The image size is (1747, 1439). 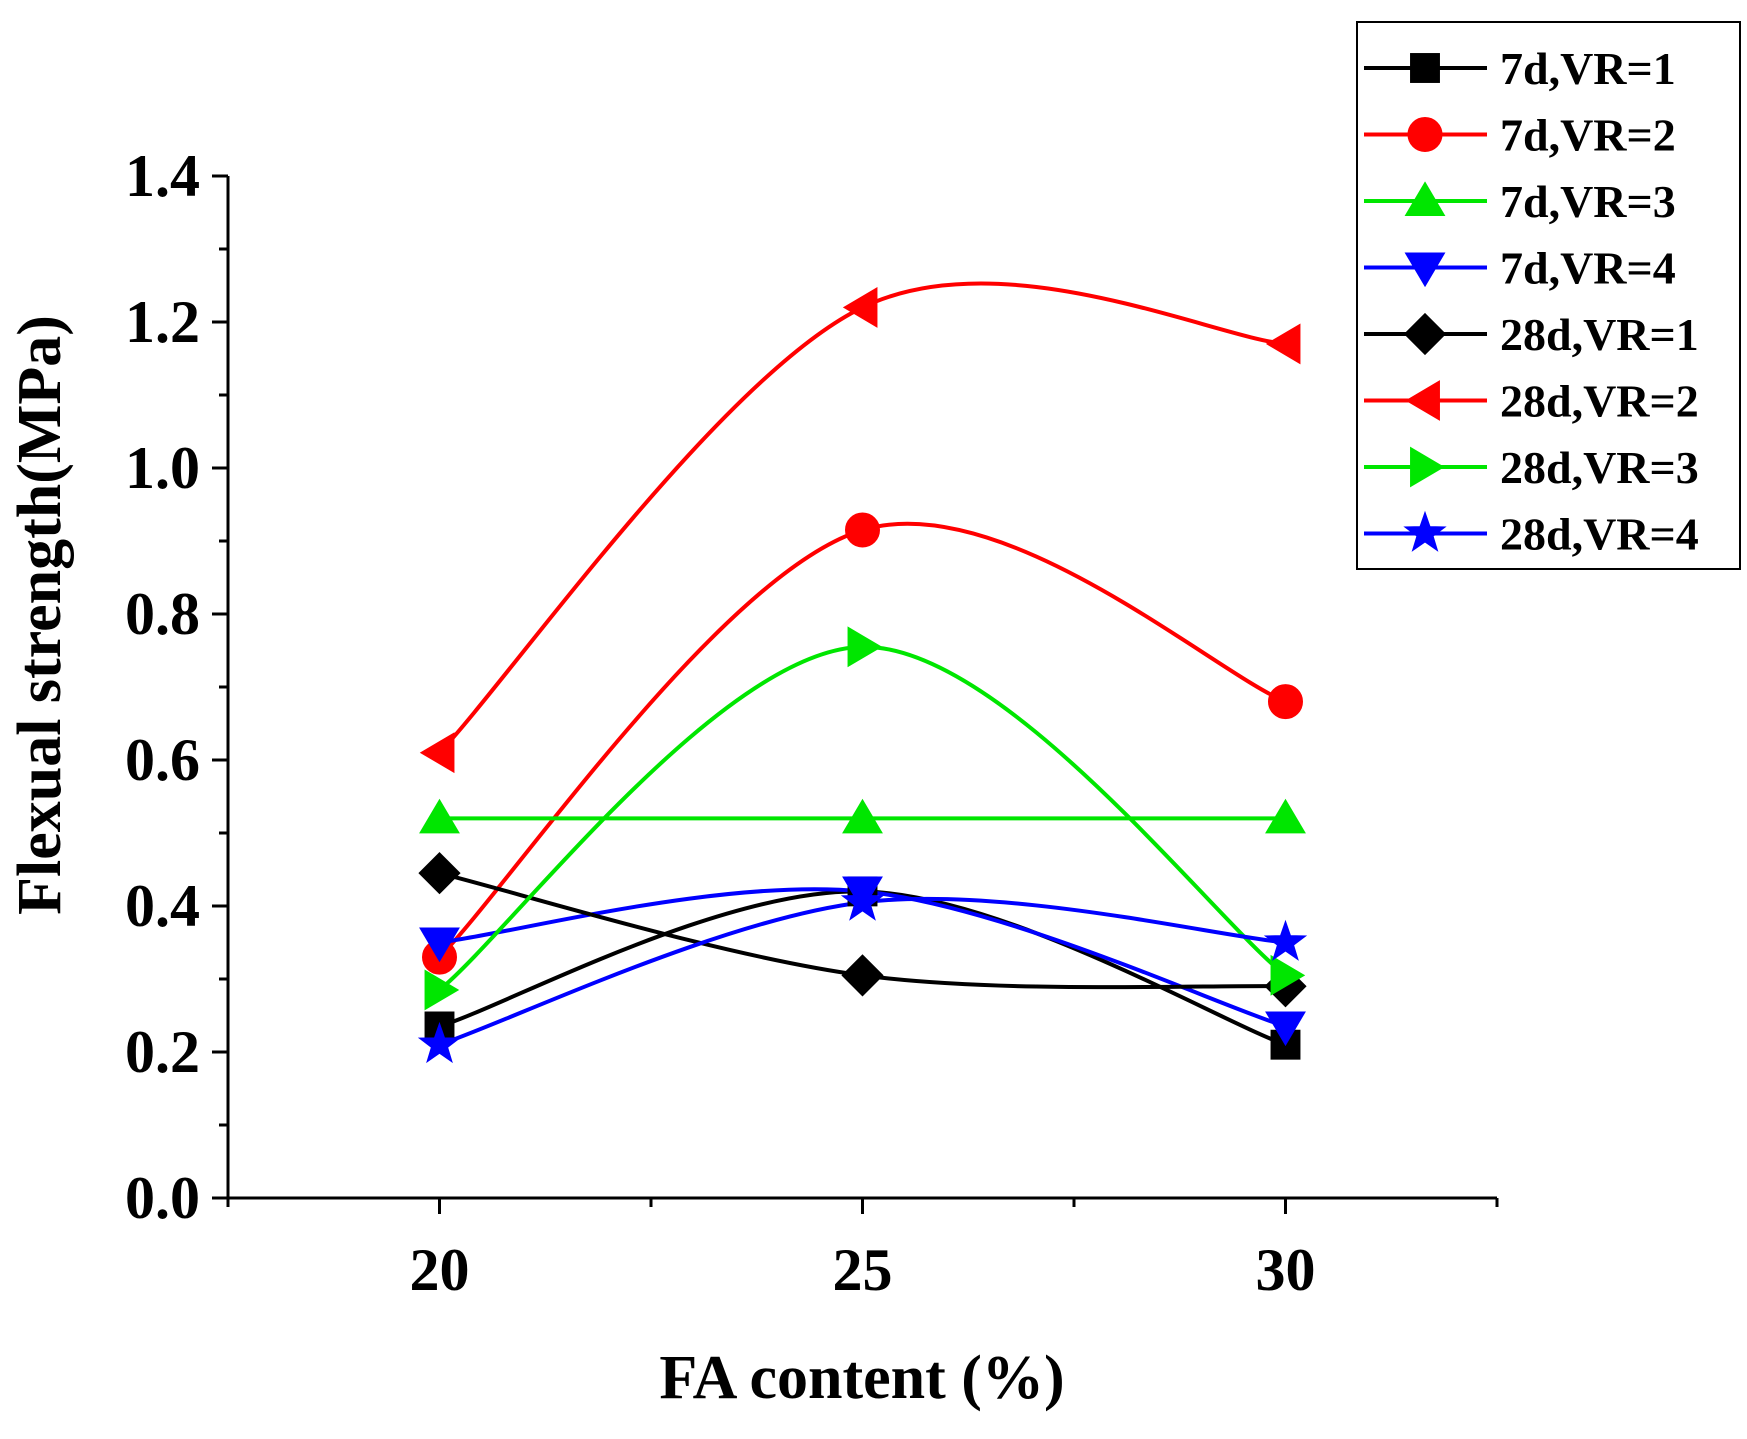 I want to click on data-point-s8-p3, so click(x=1285, y=940).